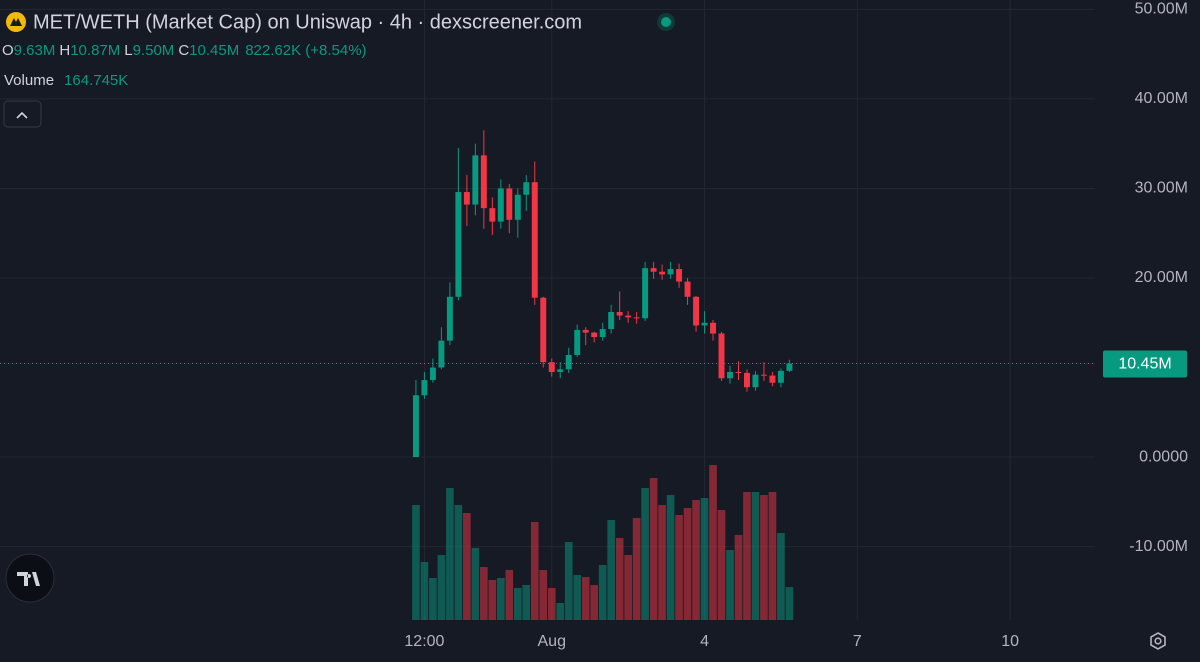 The height and width of the screenshot is (662, 1200). I want to click on x-tick-label: 7, so click(857, 641).